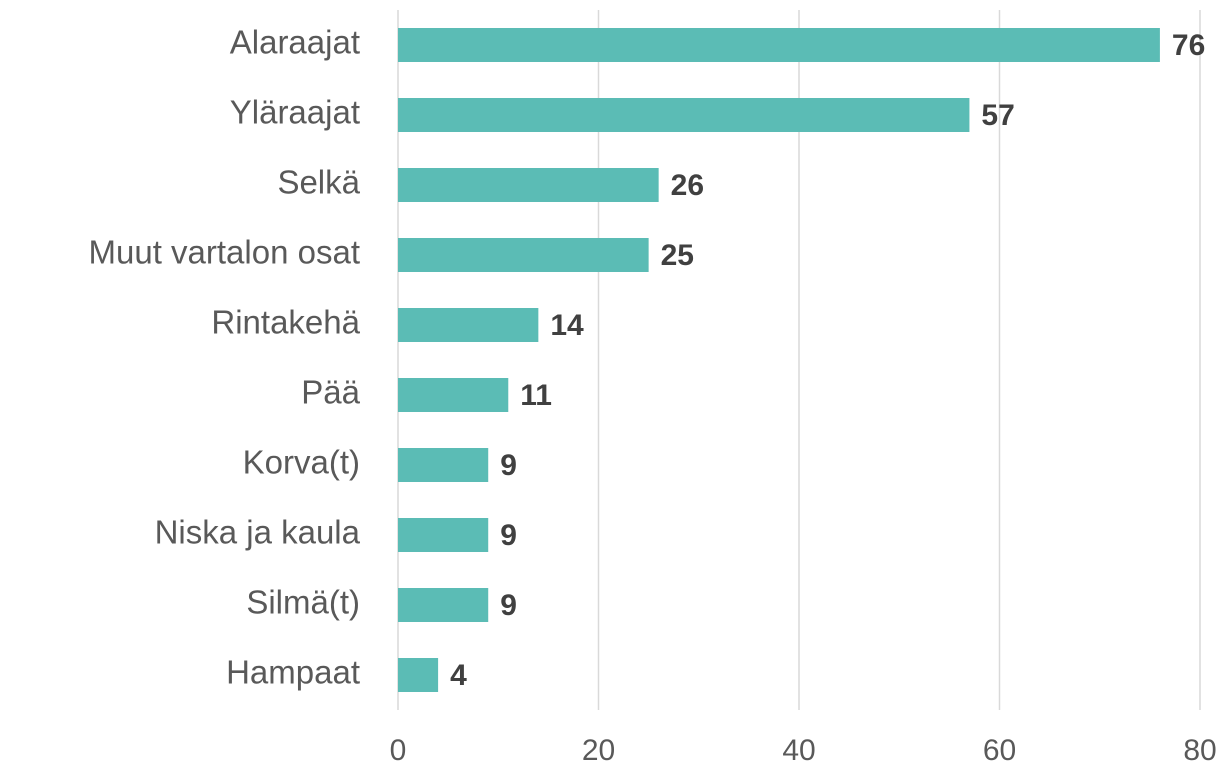 This screenshot has height=772, width=1229. I want to click on x-tick-label: 60, so click(999, 750).